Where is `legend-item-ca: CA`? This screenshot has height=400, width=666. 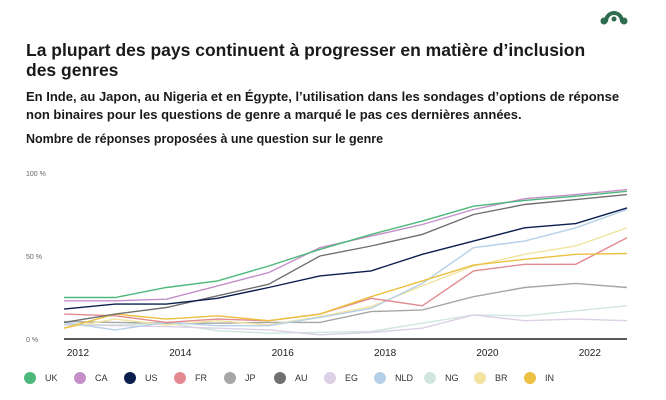 legend-item-ca: CA is located at coordinates (99, 378).